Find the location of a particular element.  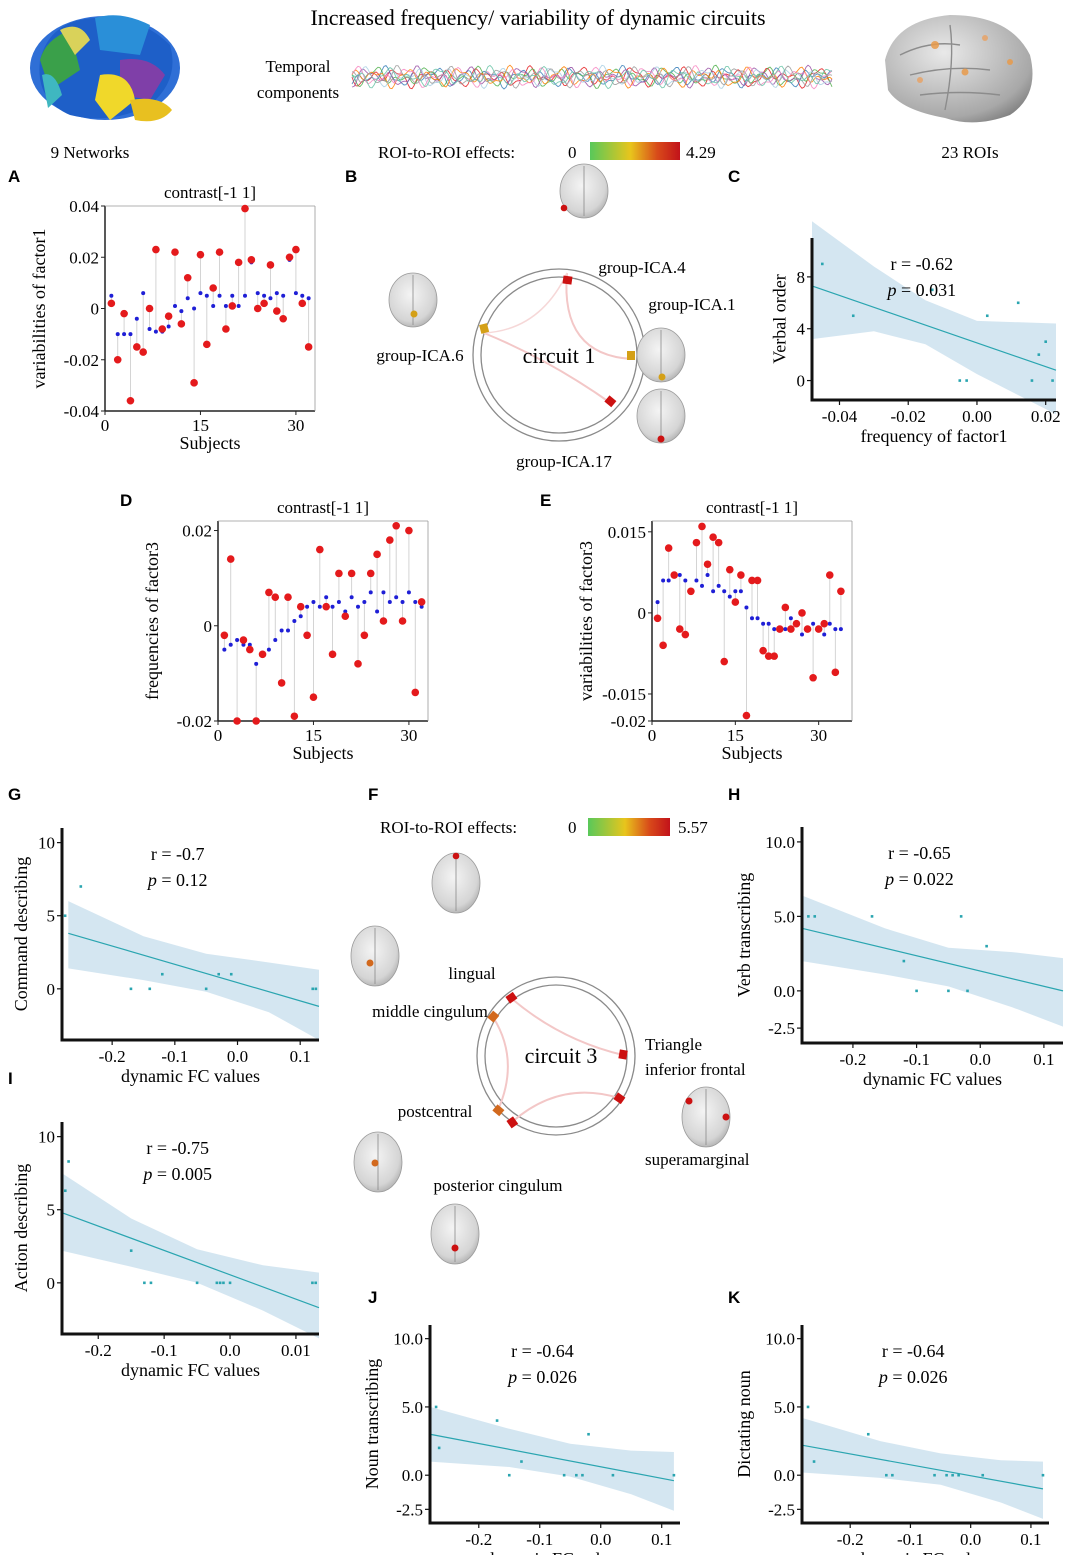

y-tick-label: 5 is located at coordinates (51, 1210).